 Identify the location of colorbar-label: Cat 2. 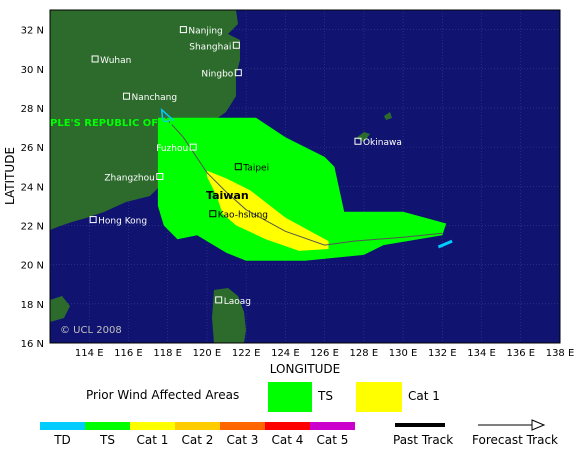
(197, 440).